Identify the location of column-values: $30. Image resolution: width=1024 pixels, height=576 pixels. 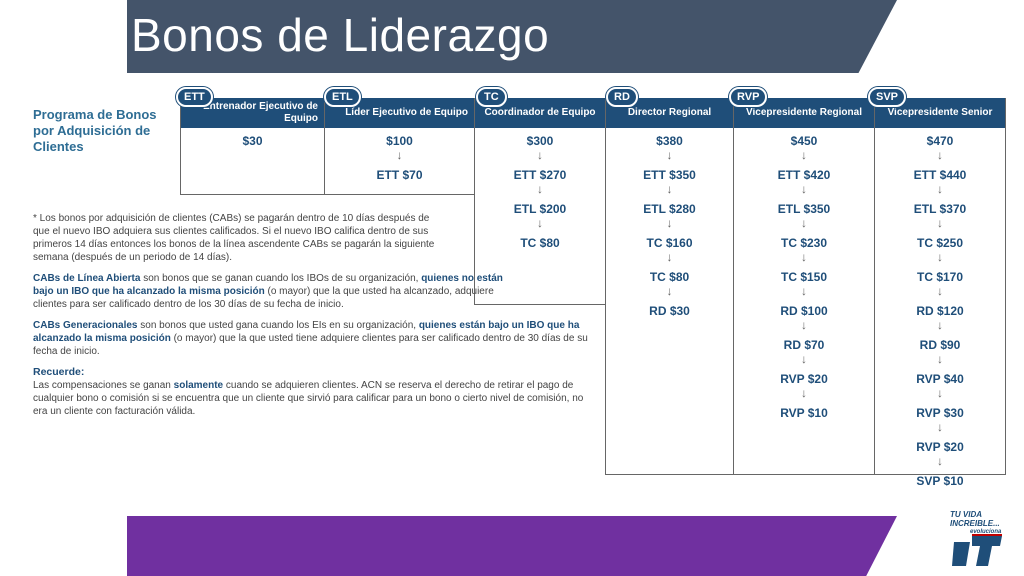
(252, 138).